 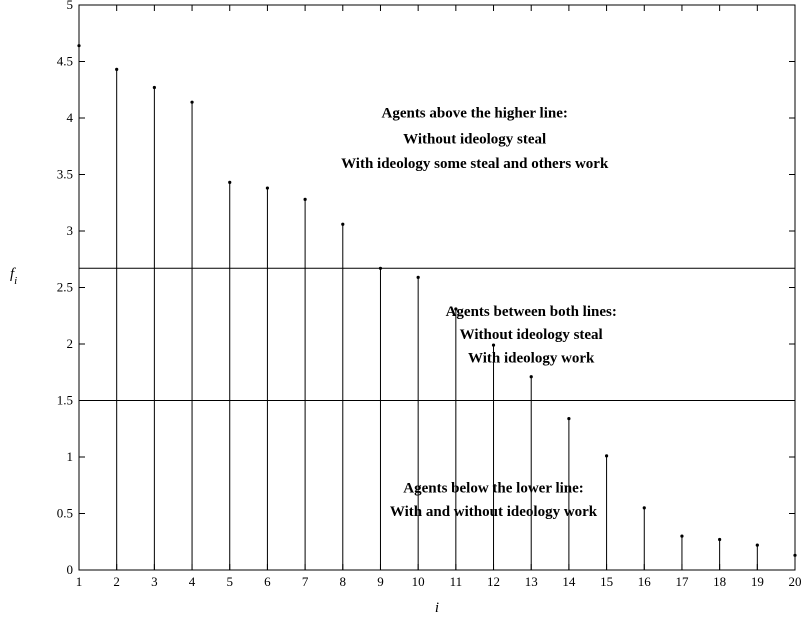 I want to click on x-tick-label-13: 13, so click(x=531, y=581).